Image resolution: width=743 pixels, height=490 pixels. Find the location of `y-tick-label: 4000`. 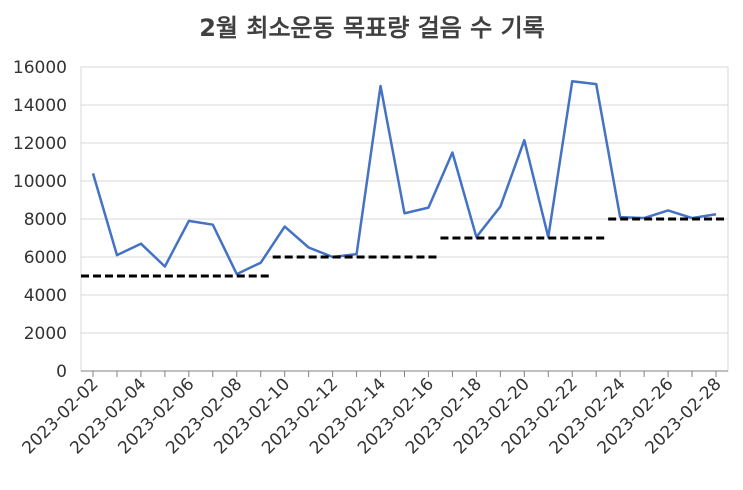

y-tick-label: 4000 is located at coordinates (45, 296).